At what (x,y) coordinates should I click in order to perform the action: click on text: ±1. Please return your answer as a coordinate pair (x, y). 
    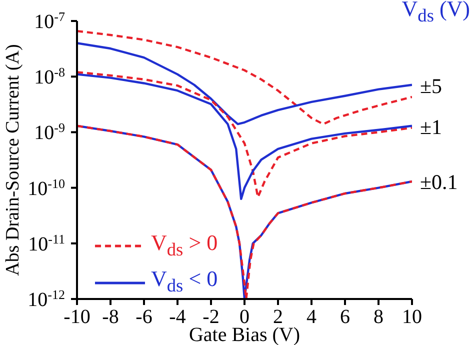
    Looking at the image, I should click on (431, 127).